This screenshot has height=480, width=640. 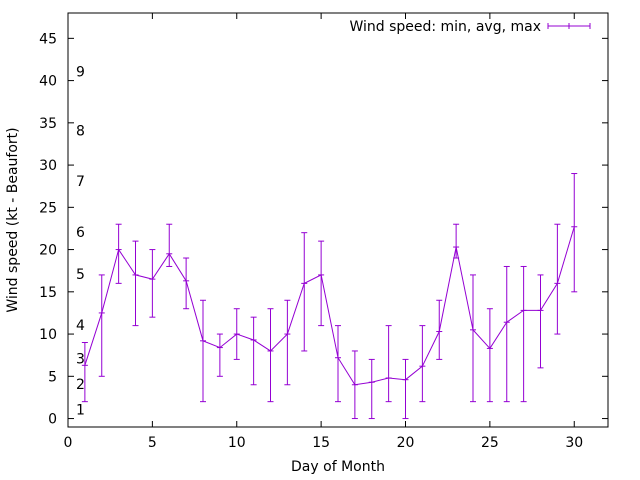 I want to click on beaufort-label: 6, so click(x=80, y=233).